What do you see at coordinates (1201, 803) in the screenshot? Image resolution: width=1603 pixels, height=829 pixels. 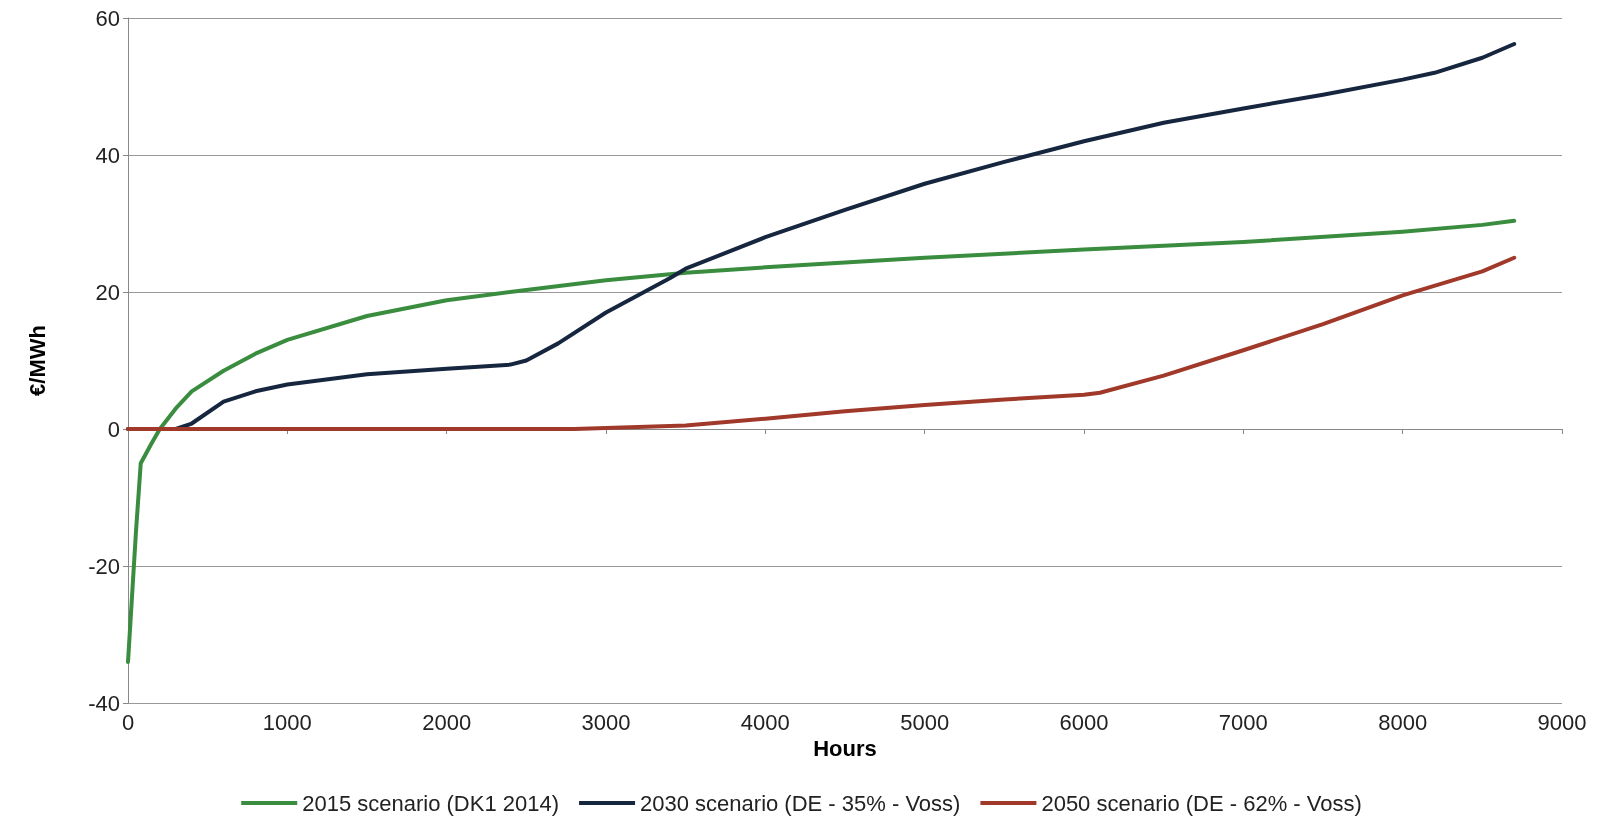 I see `legend-label: 2050 scenario (DE - 62% - Voss)` at bounding box center [1201, 803].